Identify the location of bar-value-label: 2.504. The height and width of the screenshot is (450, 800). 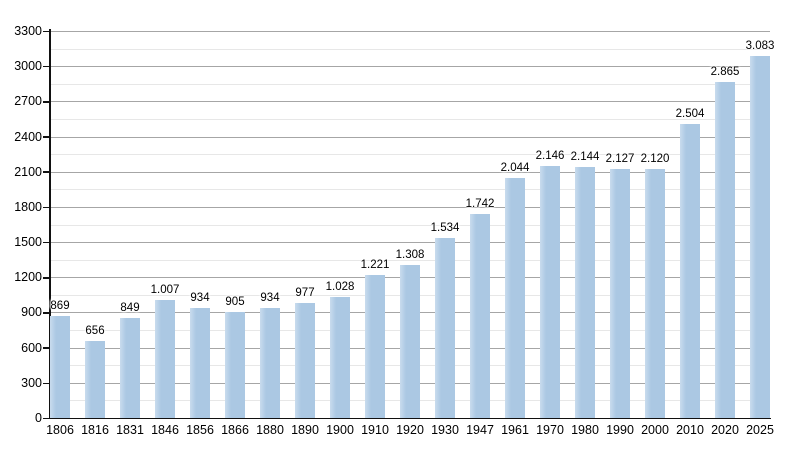
(690, 114).